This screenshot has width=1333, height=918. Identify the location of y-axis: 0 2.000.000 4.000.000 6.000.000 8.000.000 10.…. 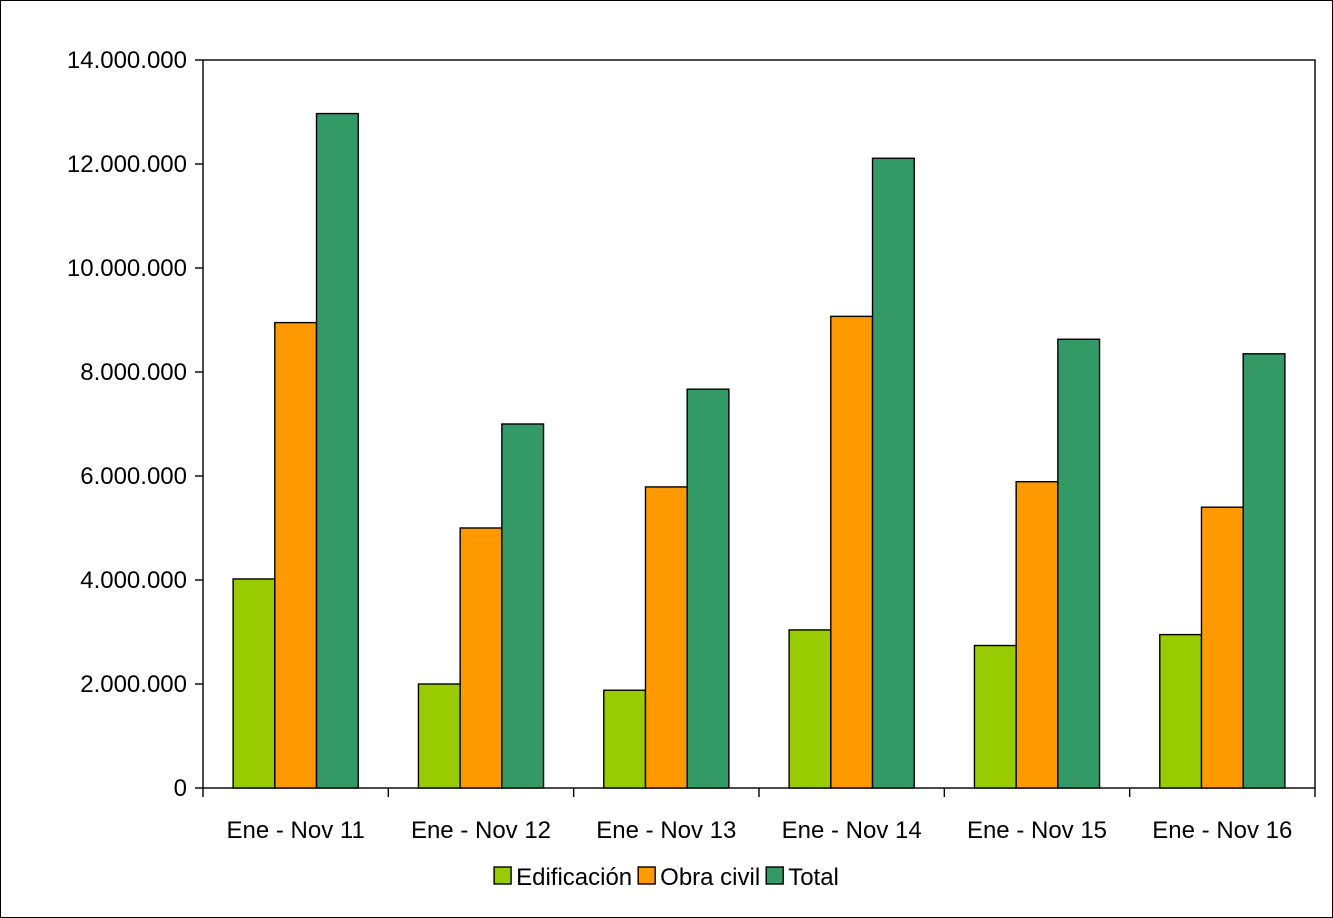
(135, 424).